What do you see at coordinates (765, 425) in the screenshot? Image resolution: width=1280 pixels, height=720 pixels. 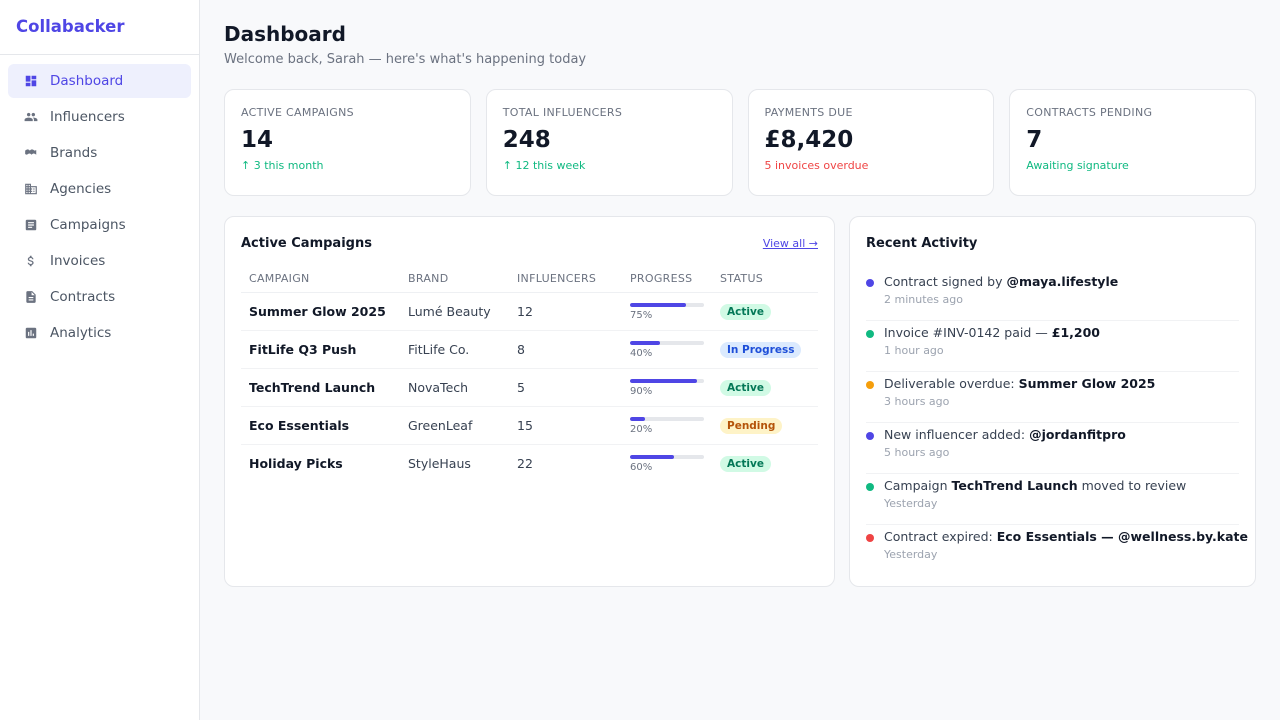 I see `campaign-status: Pending` at bounding box center [765, 425].